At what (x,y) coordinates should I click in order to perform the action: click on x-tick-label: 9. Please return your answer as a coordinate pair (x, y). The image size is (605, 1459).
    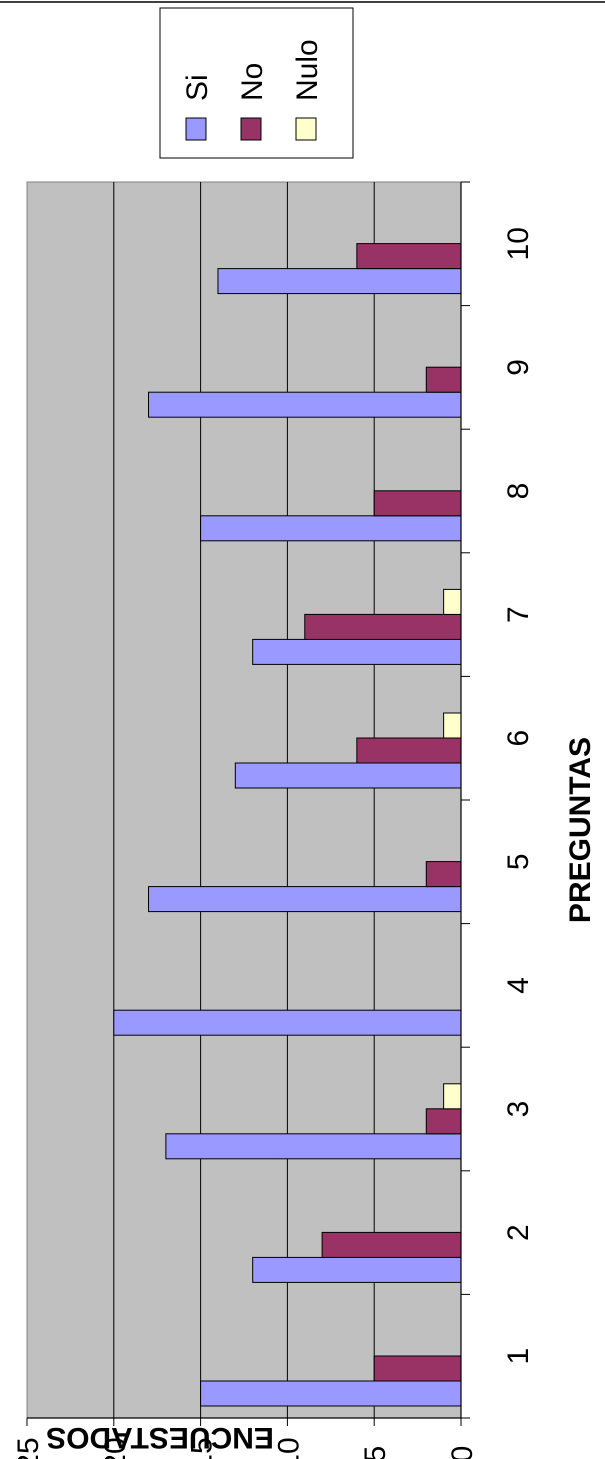
    Looking at the image, I should click on (518, 367).